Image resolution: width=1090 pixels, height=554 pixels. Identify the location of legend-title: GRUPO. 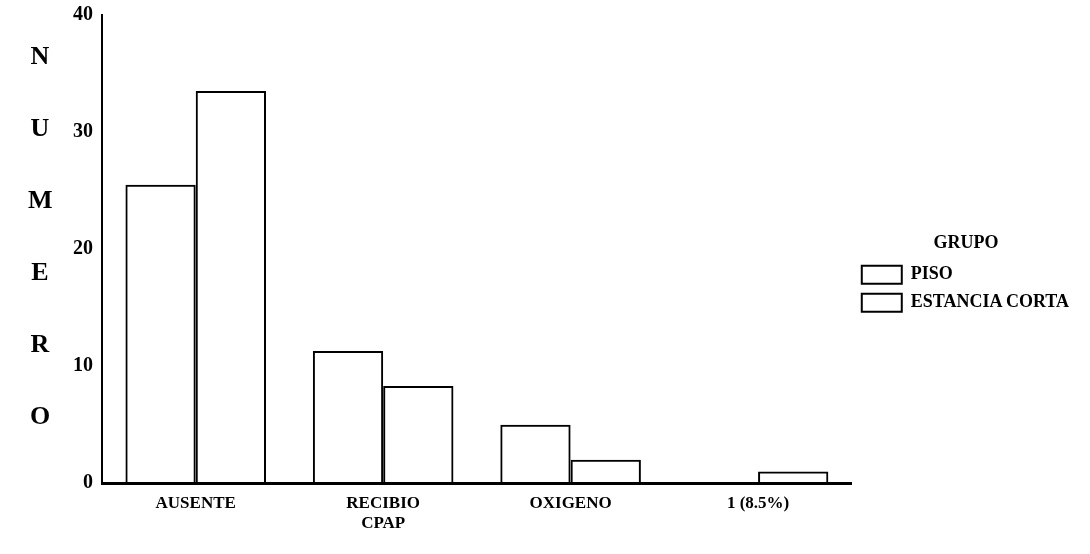
(966, 241).